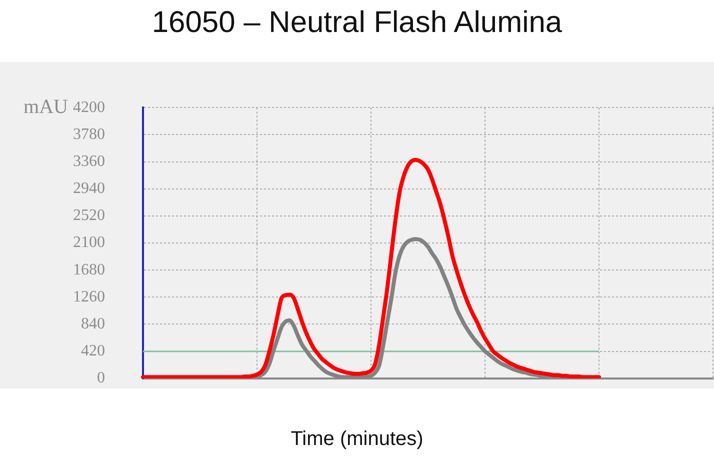  What do you see at coordinates (357, 23) in the screenshot?
I see `chart-title: 16050 – Neutral Flash Alumina` at bounding box center [357, 23].